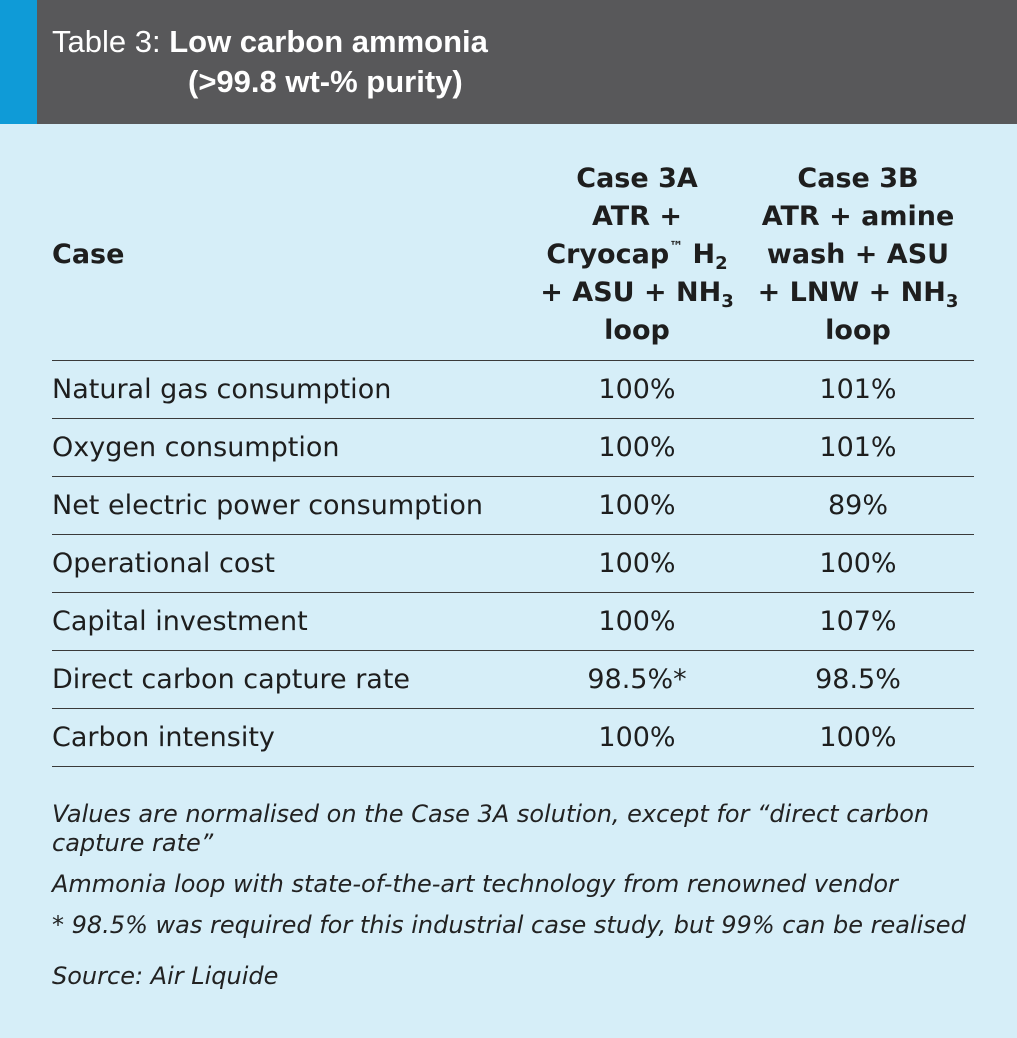 The height and width of the screenshot is (1038, 1017). I want to click on column-header-case: Case, so click(88, 254).